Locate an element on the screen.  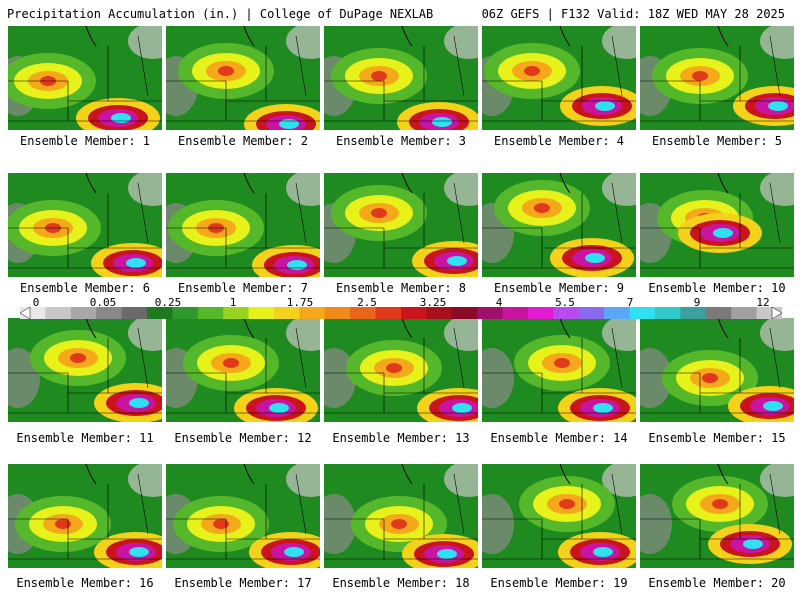
member-label: Ensemble Member: 8 is located at coordinates (401, 288).